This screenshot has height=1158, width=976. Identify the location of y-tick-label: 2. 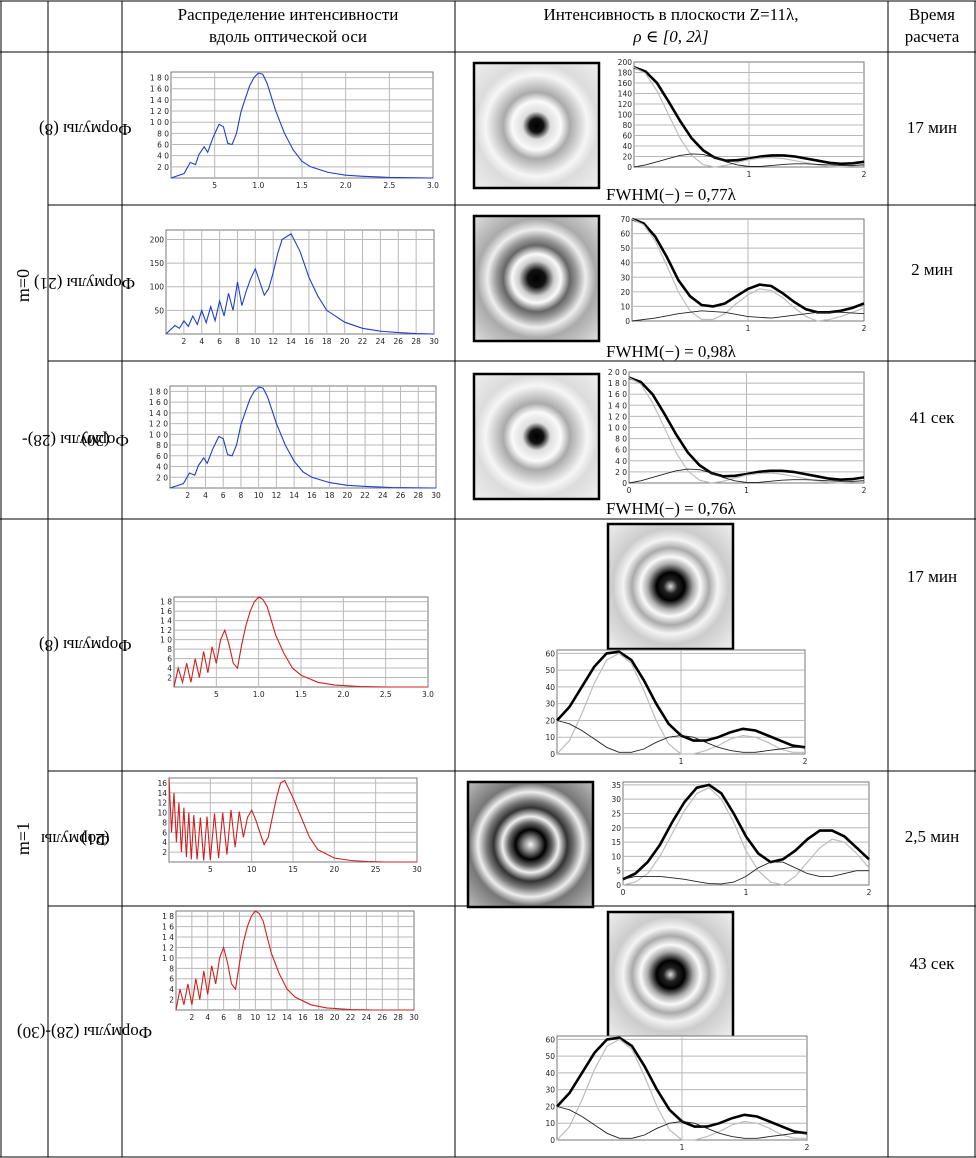
(164, 852).